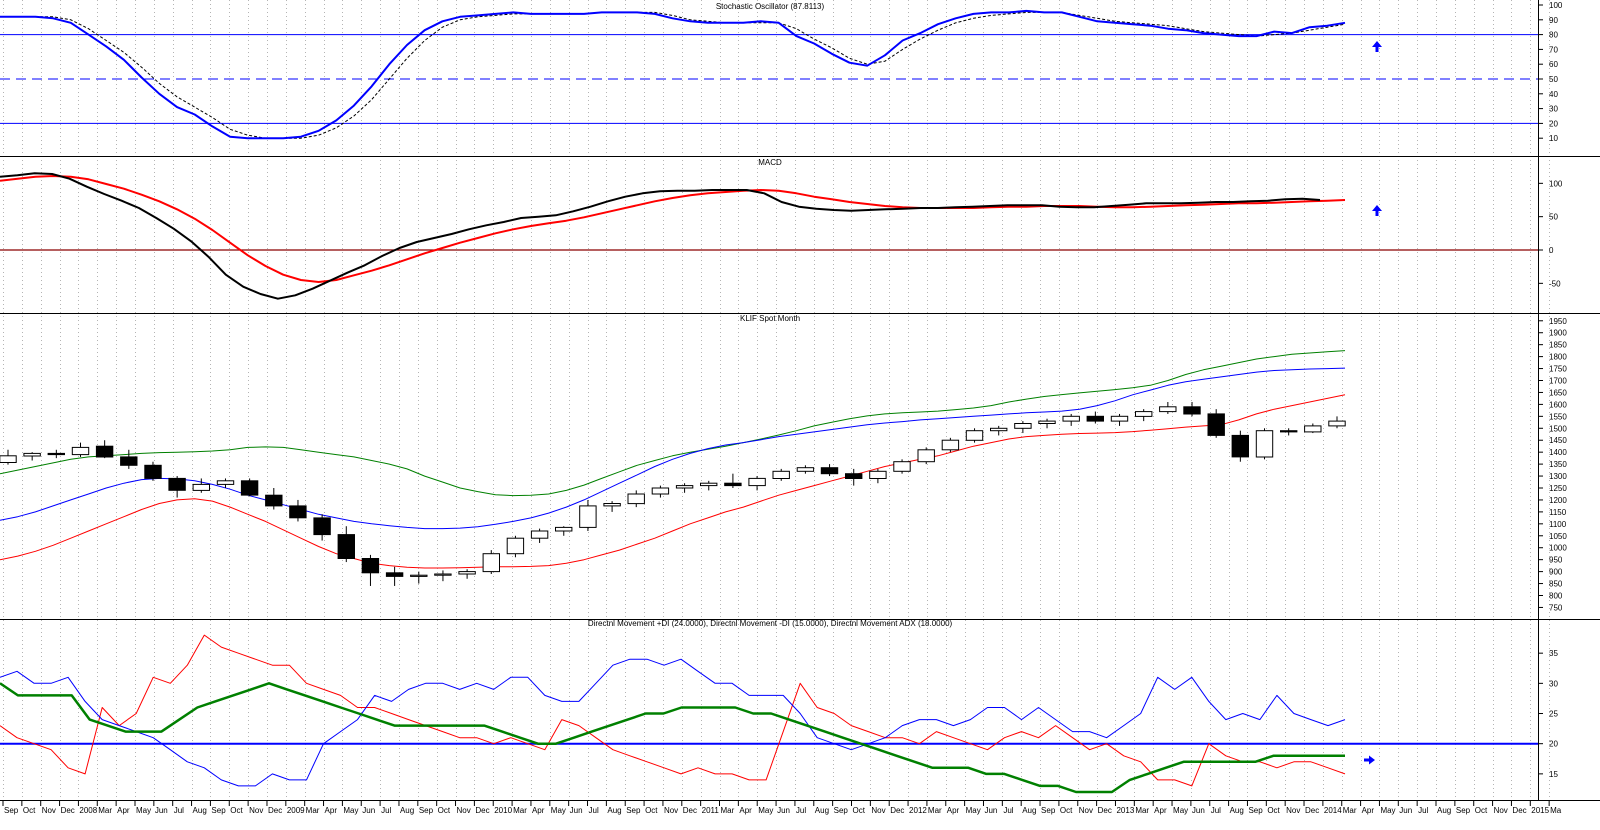  I want to click on axis-tick-label: 800, so click(1556, 596).